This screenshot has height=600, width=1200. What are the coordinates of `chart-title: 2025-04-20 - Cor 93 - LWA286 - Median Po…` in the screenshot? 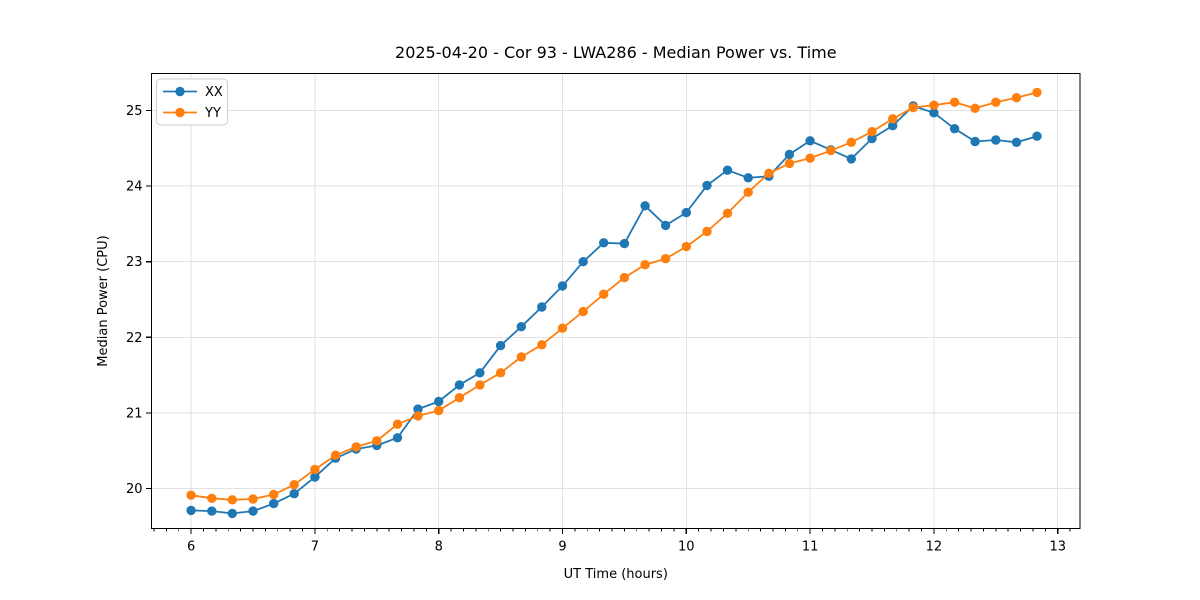 It's located at (616, 52).